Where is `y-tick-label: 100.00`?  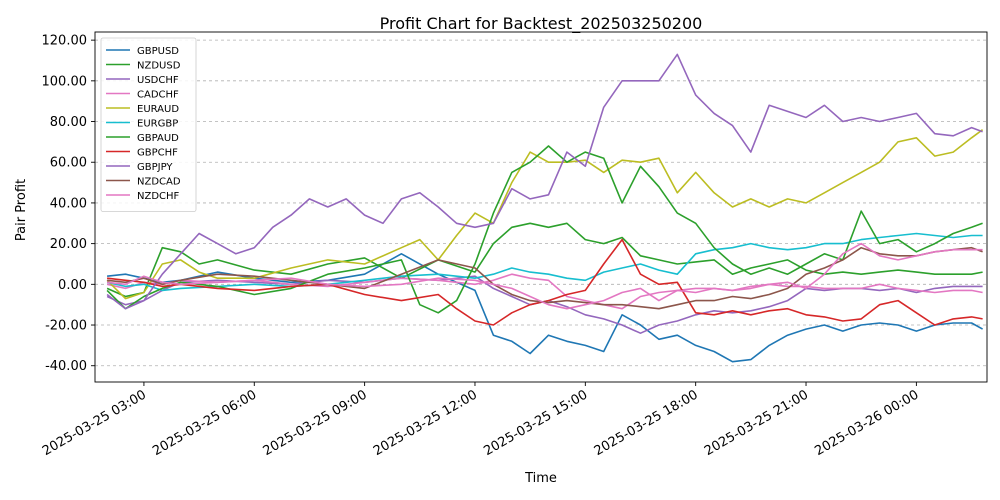
y-tick-label: 100.00 is located at coordinates (65, 81).